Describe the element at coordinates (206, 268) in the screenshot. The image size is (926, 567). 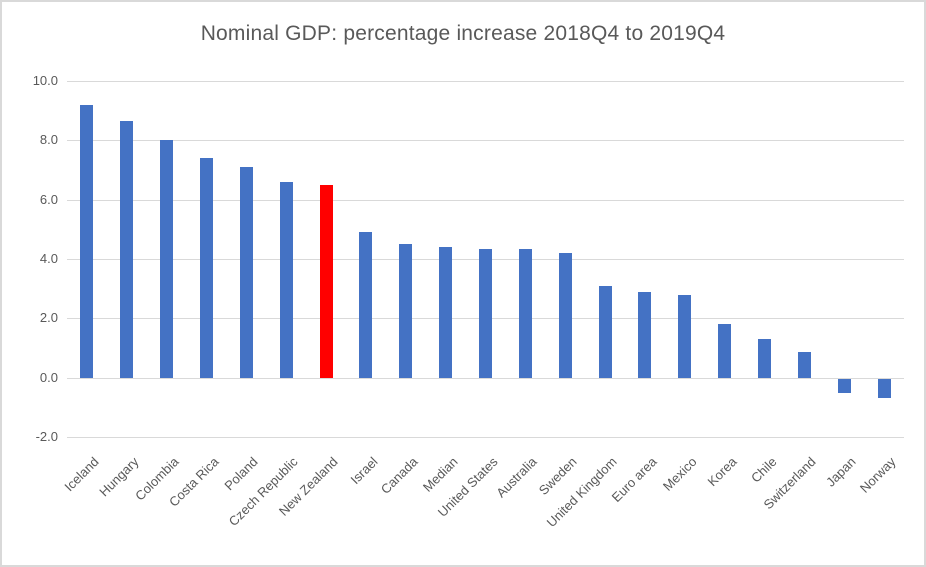
I see `bar-costa-rica` at that location.